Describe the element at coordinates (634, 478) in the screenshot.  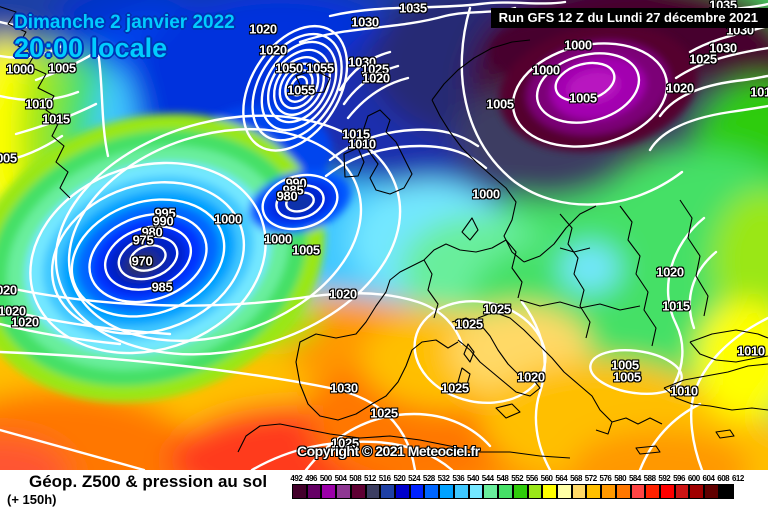
I see `color-scale-tick: 584` at that location.